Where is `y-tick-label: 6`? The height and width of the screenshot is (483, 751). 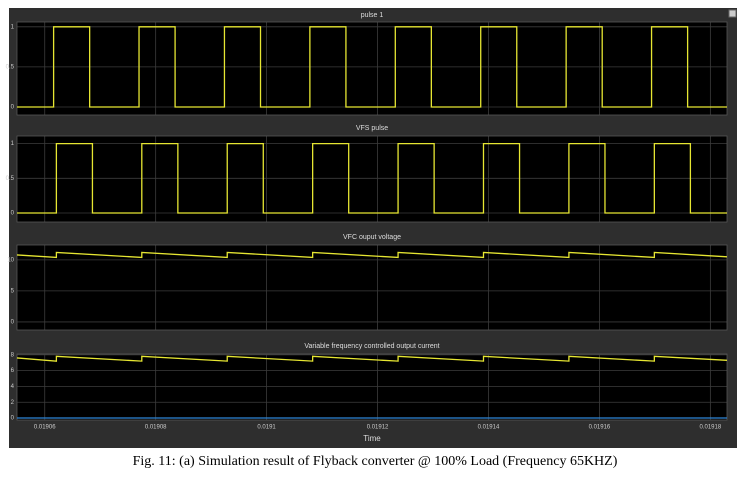
y-tick-label: 6 is located at coordinates (13, 371).